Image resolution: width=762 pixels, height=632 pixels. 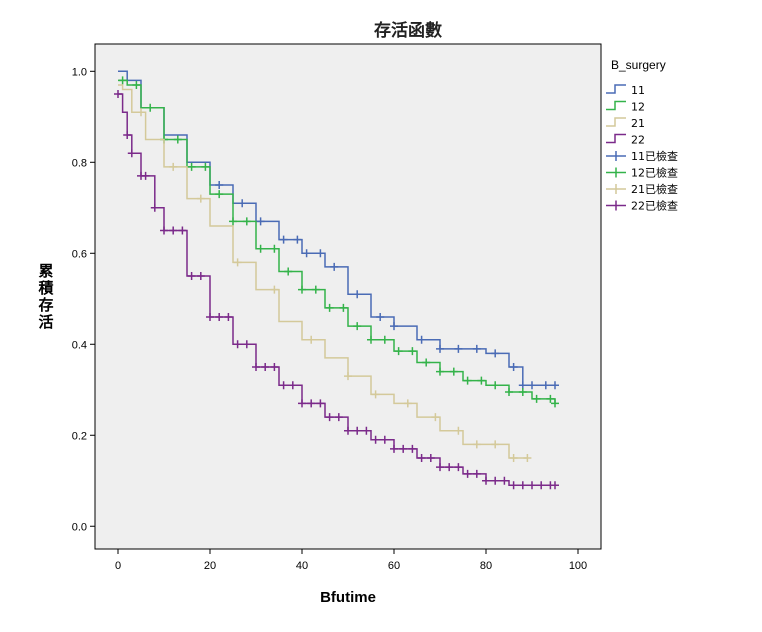 What do you see at coordinates (79, 345) in the screenshot?
I see `y-tick-label: 0.4` at bounding box center [79, 345].